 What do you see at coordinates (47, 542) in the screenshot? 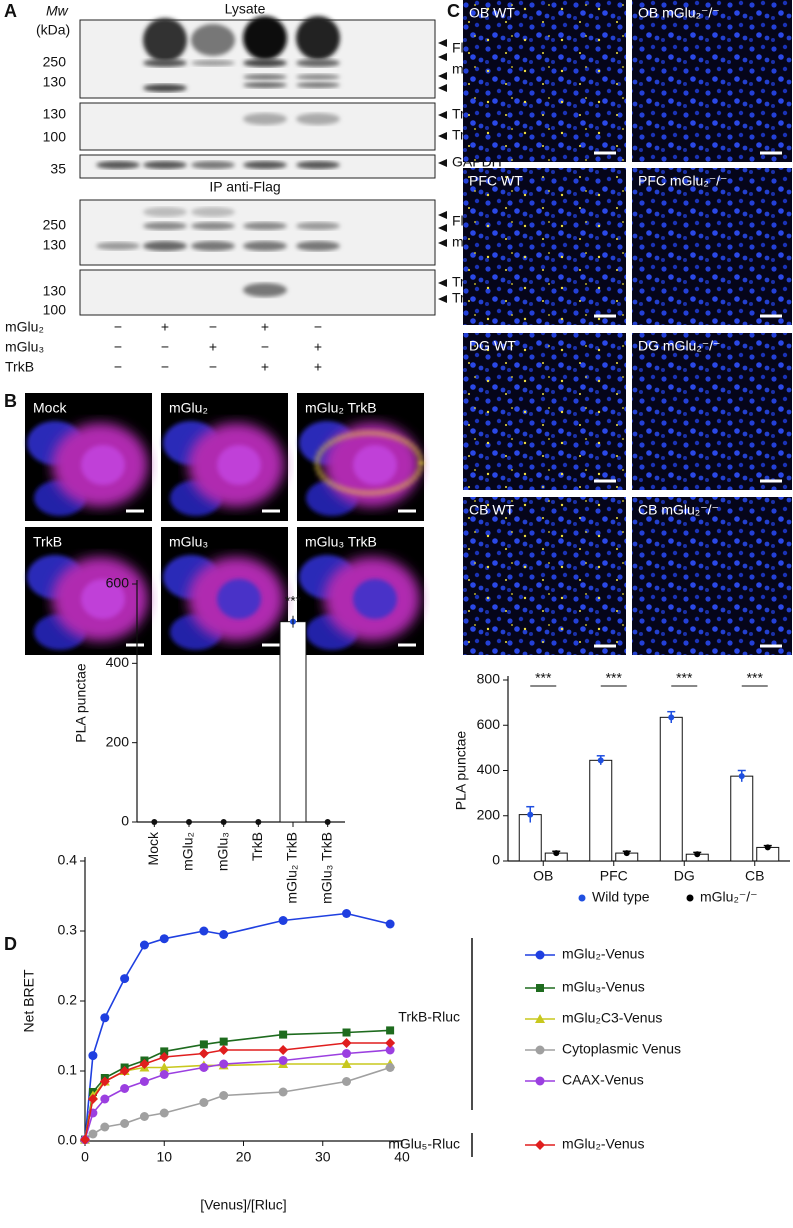
I see `micrograph-label: TrkB` at bounding box center [47, 542].